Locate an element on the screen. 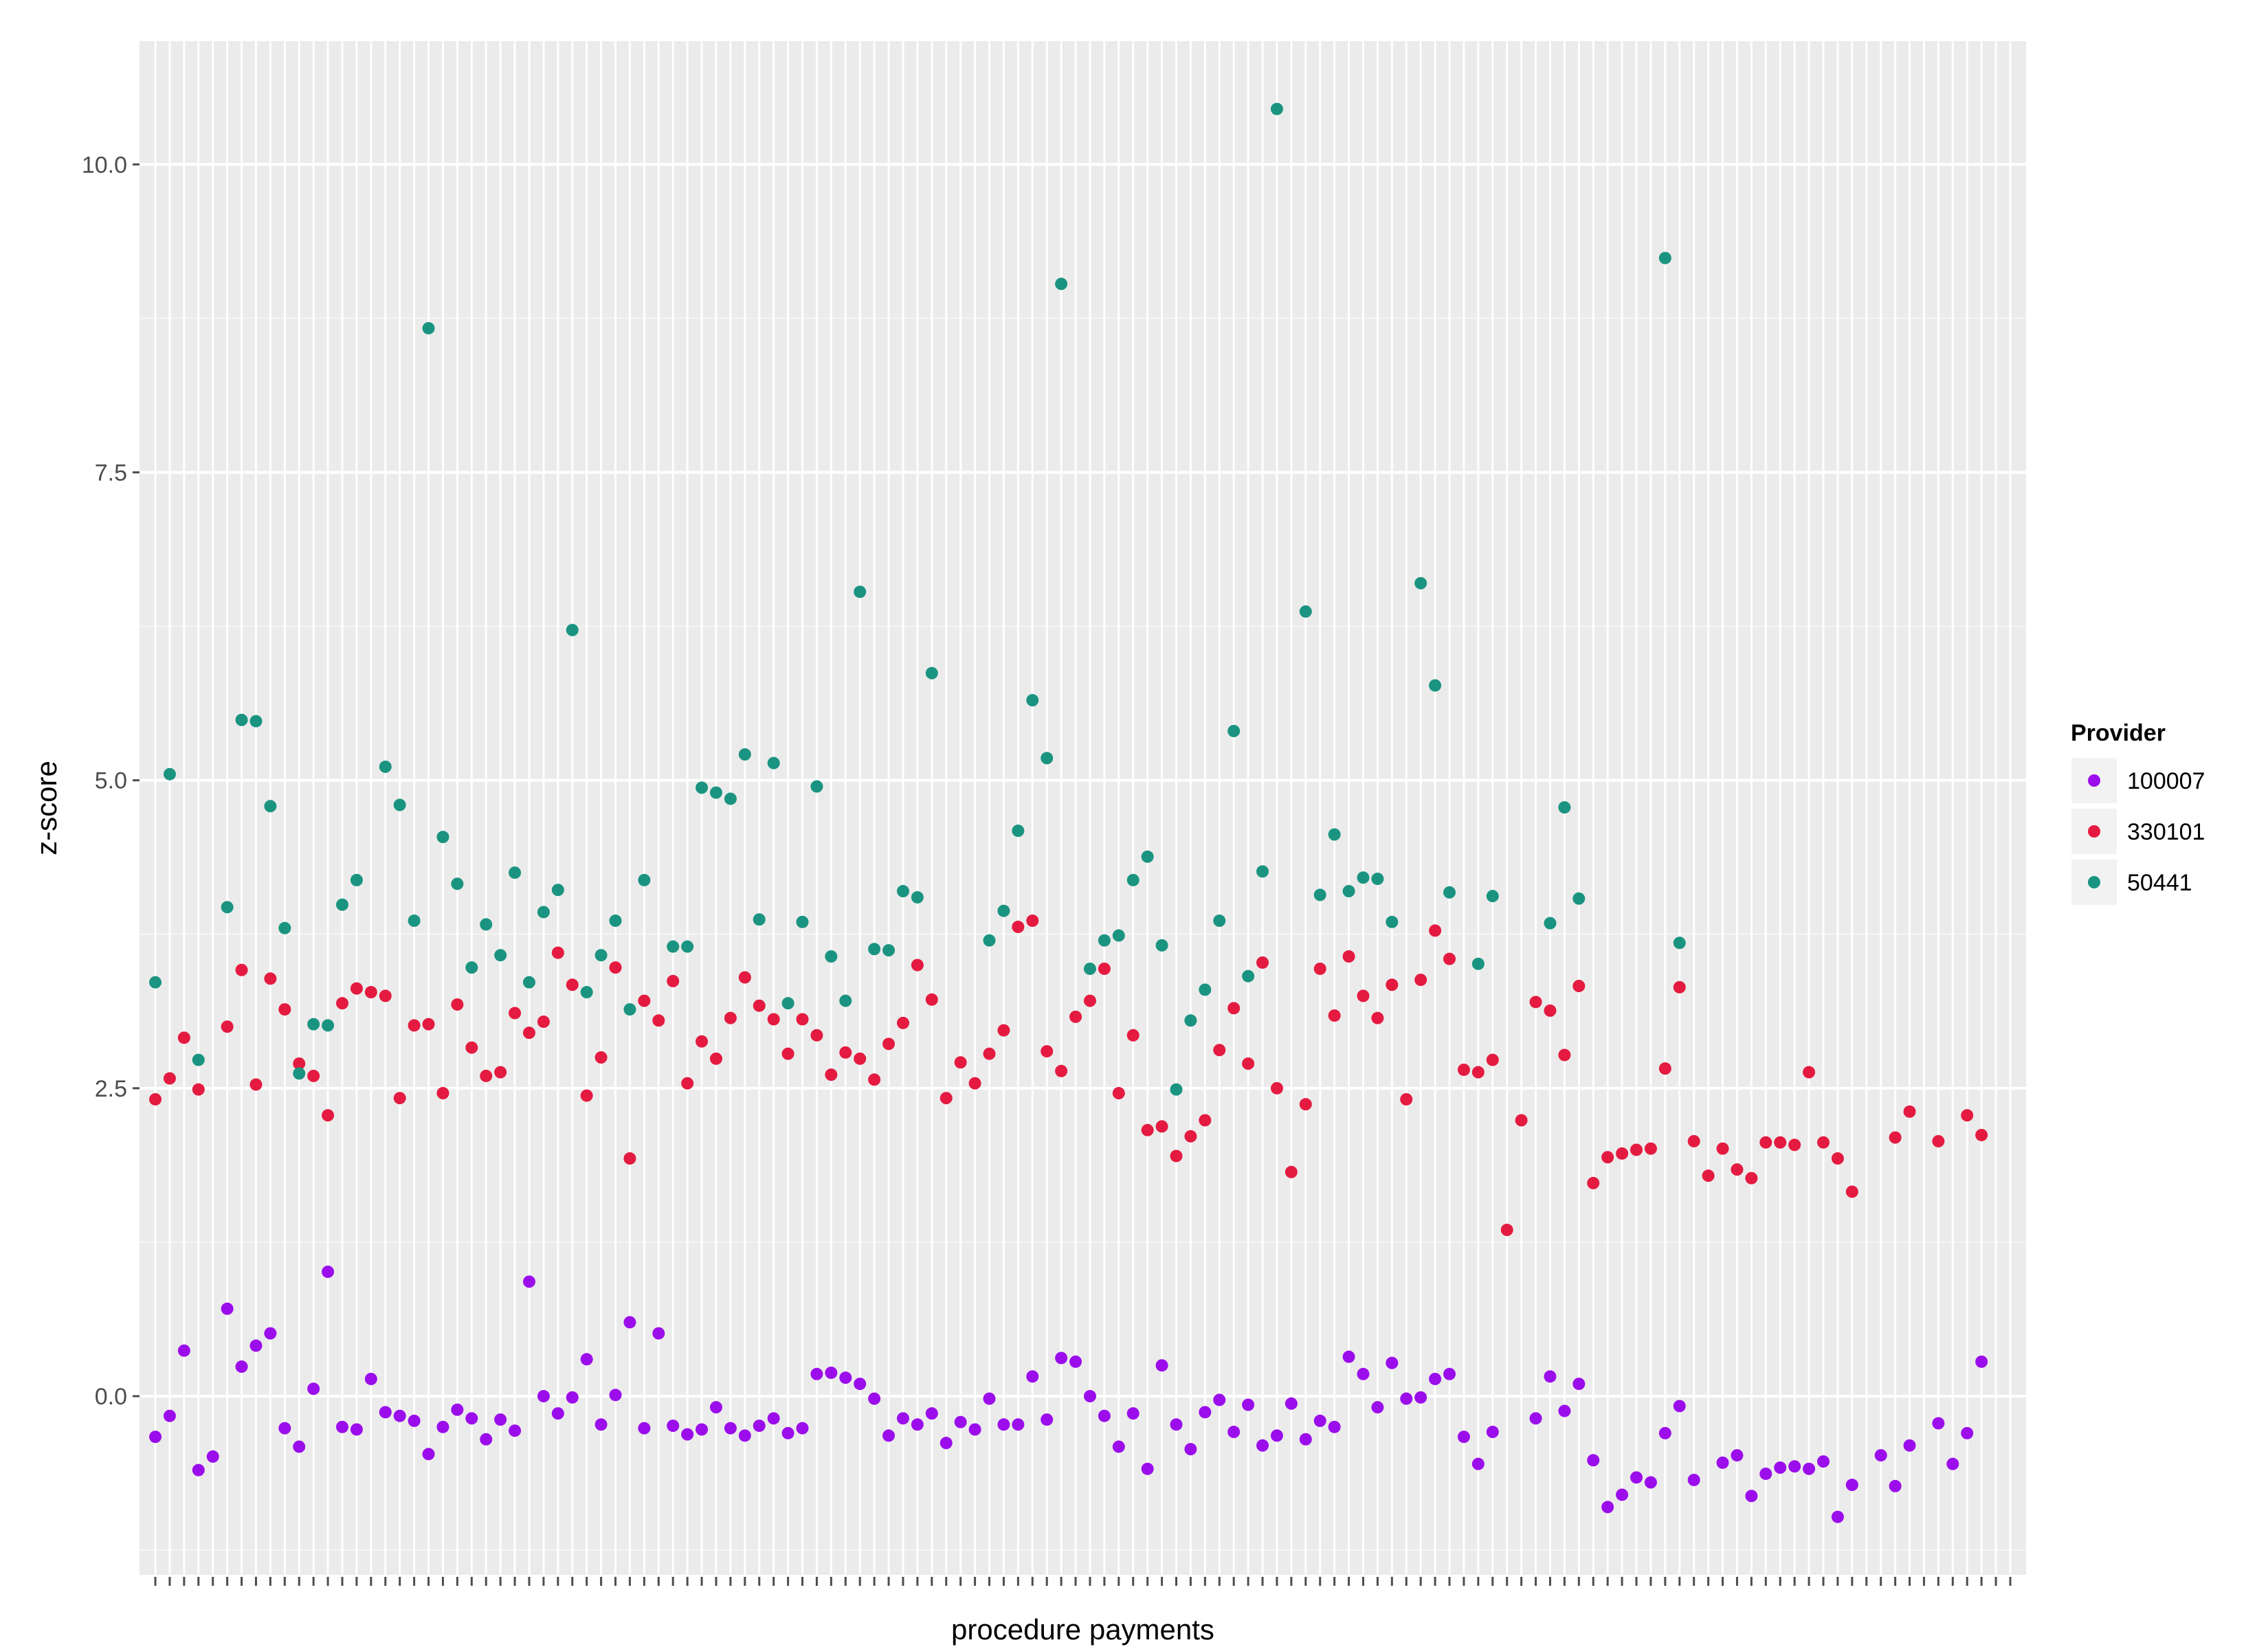  x-axis is located at coordinates (1083, 1582).